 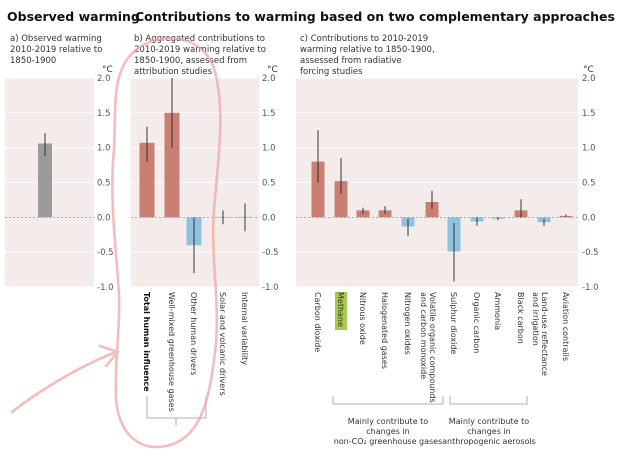 I want to click on panel-a-unit-label: °C, so click(x=107, y=70).